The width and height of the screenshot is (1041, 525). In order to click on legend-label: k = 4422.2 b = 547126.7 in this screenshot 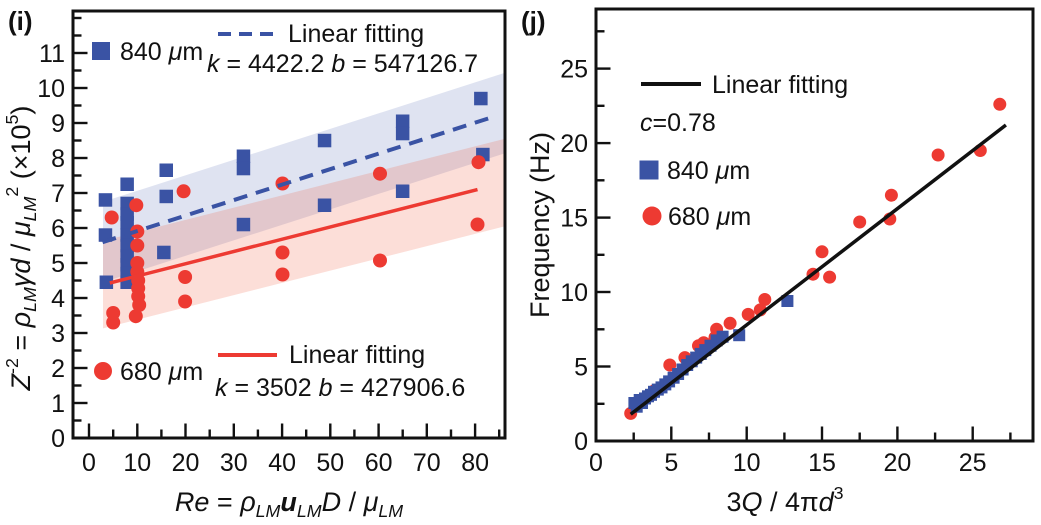, I will do `click(342, 64)`.